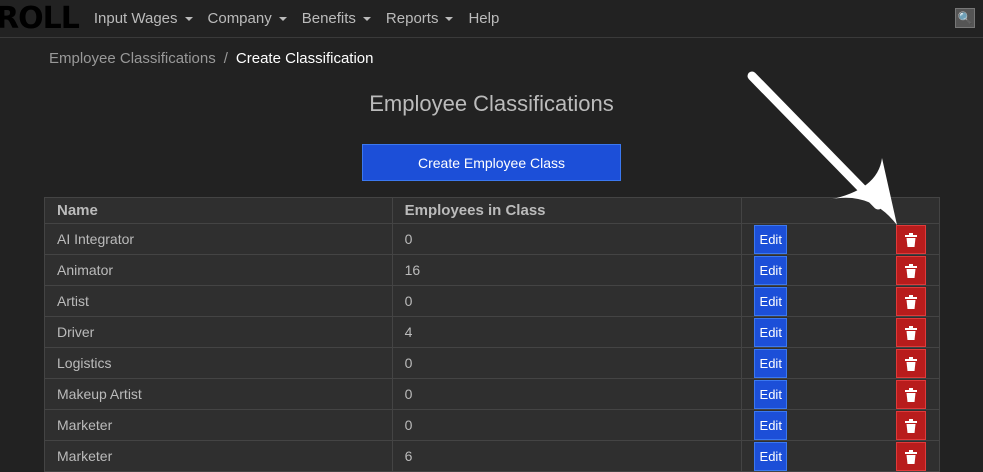 This screenshot has height=472, width=983. What do you see at coordinates (491, 162) in the screenshot?
I see `create-employee-class-button: Create Employee Class` at bounding box center [491, 162].